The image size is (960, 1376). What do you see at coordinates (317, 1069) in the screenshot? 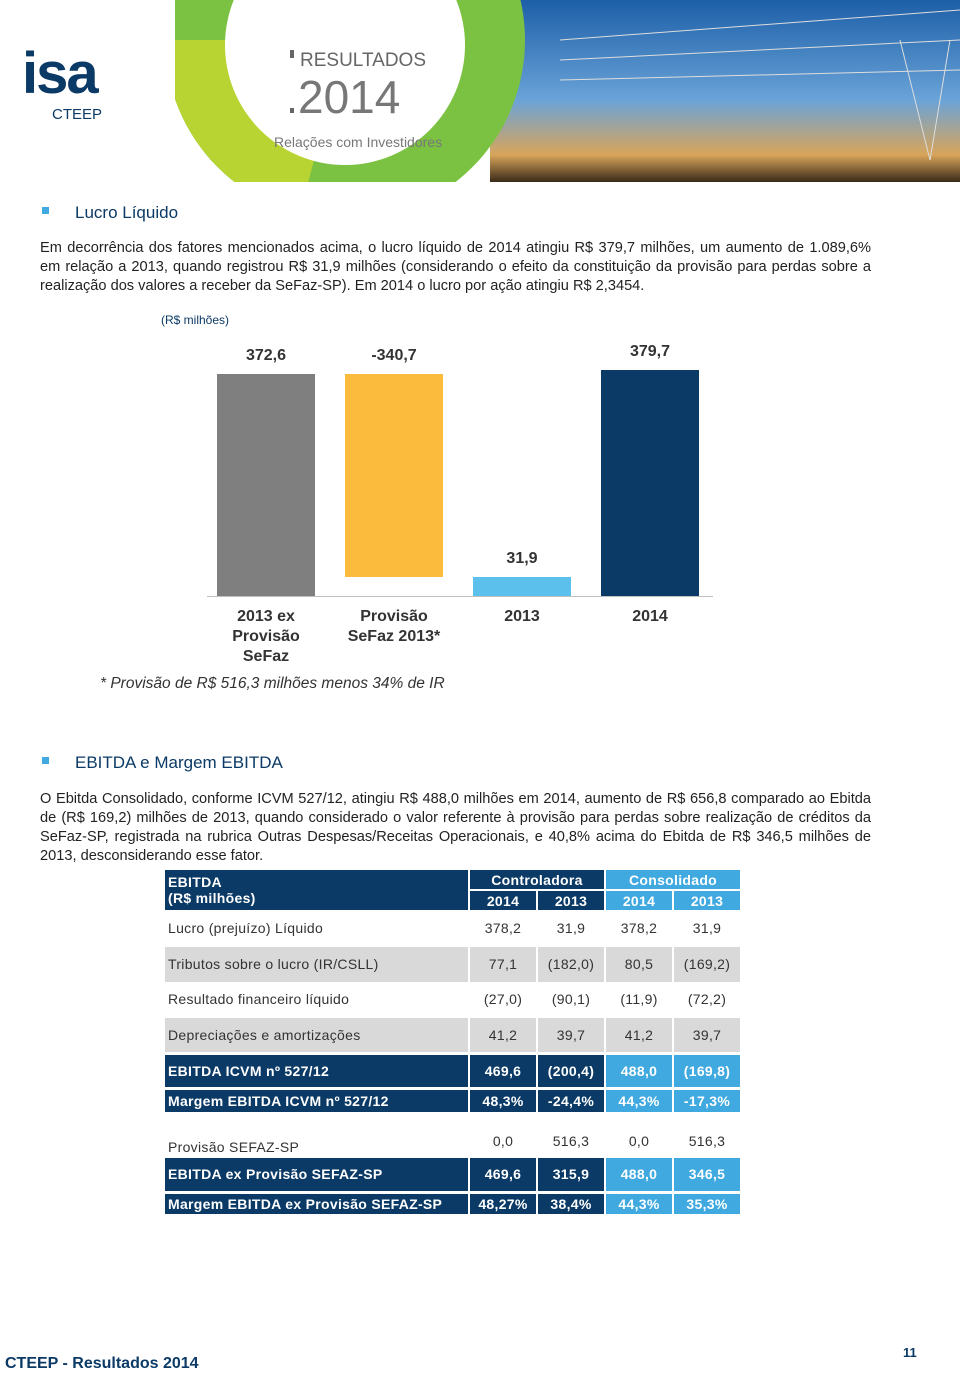
I see `row-label: EBITDA ICVM nº 527/12` at bounding box center [317, 1069].